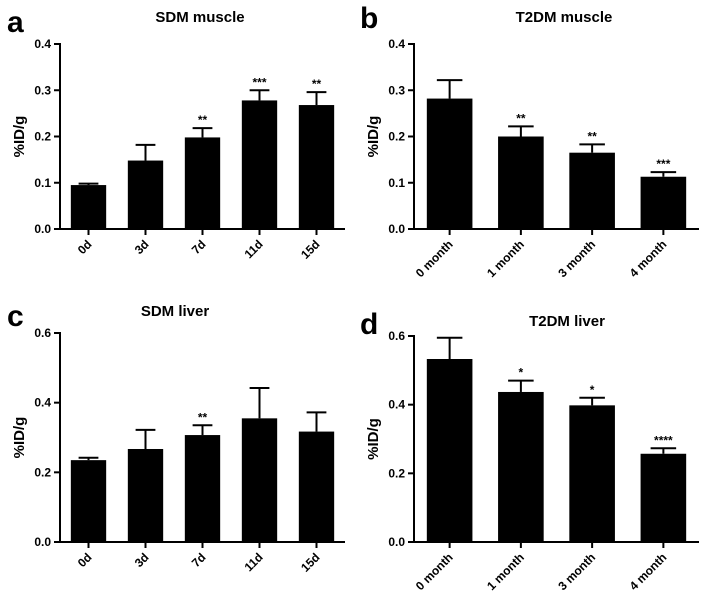 The width and height of the screenshot is (708, 597). What do you see at coordinates (564, 17) in the screenshot?
I see `chart-title: T2DM muscle` at bounding box center [564, 17].